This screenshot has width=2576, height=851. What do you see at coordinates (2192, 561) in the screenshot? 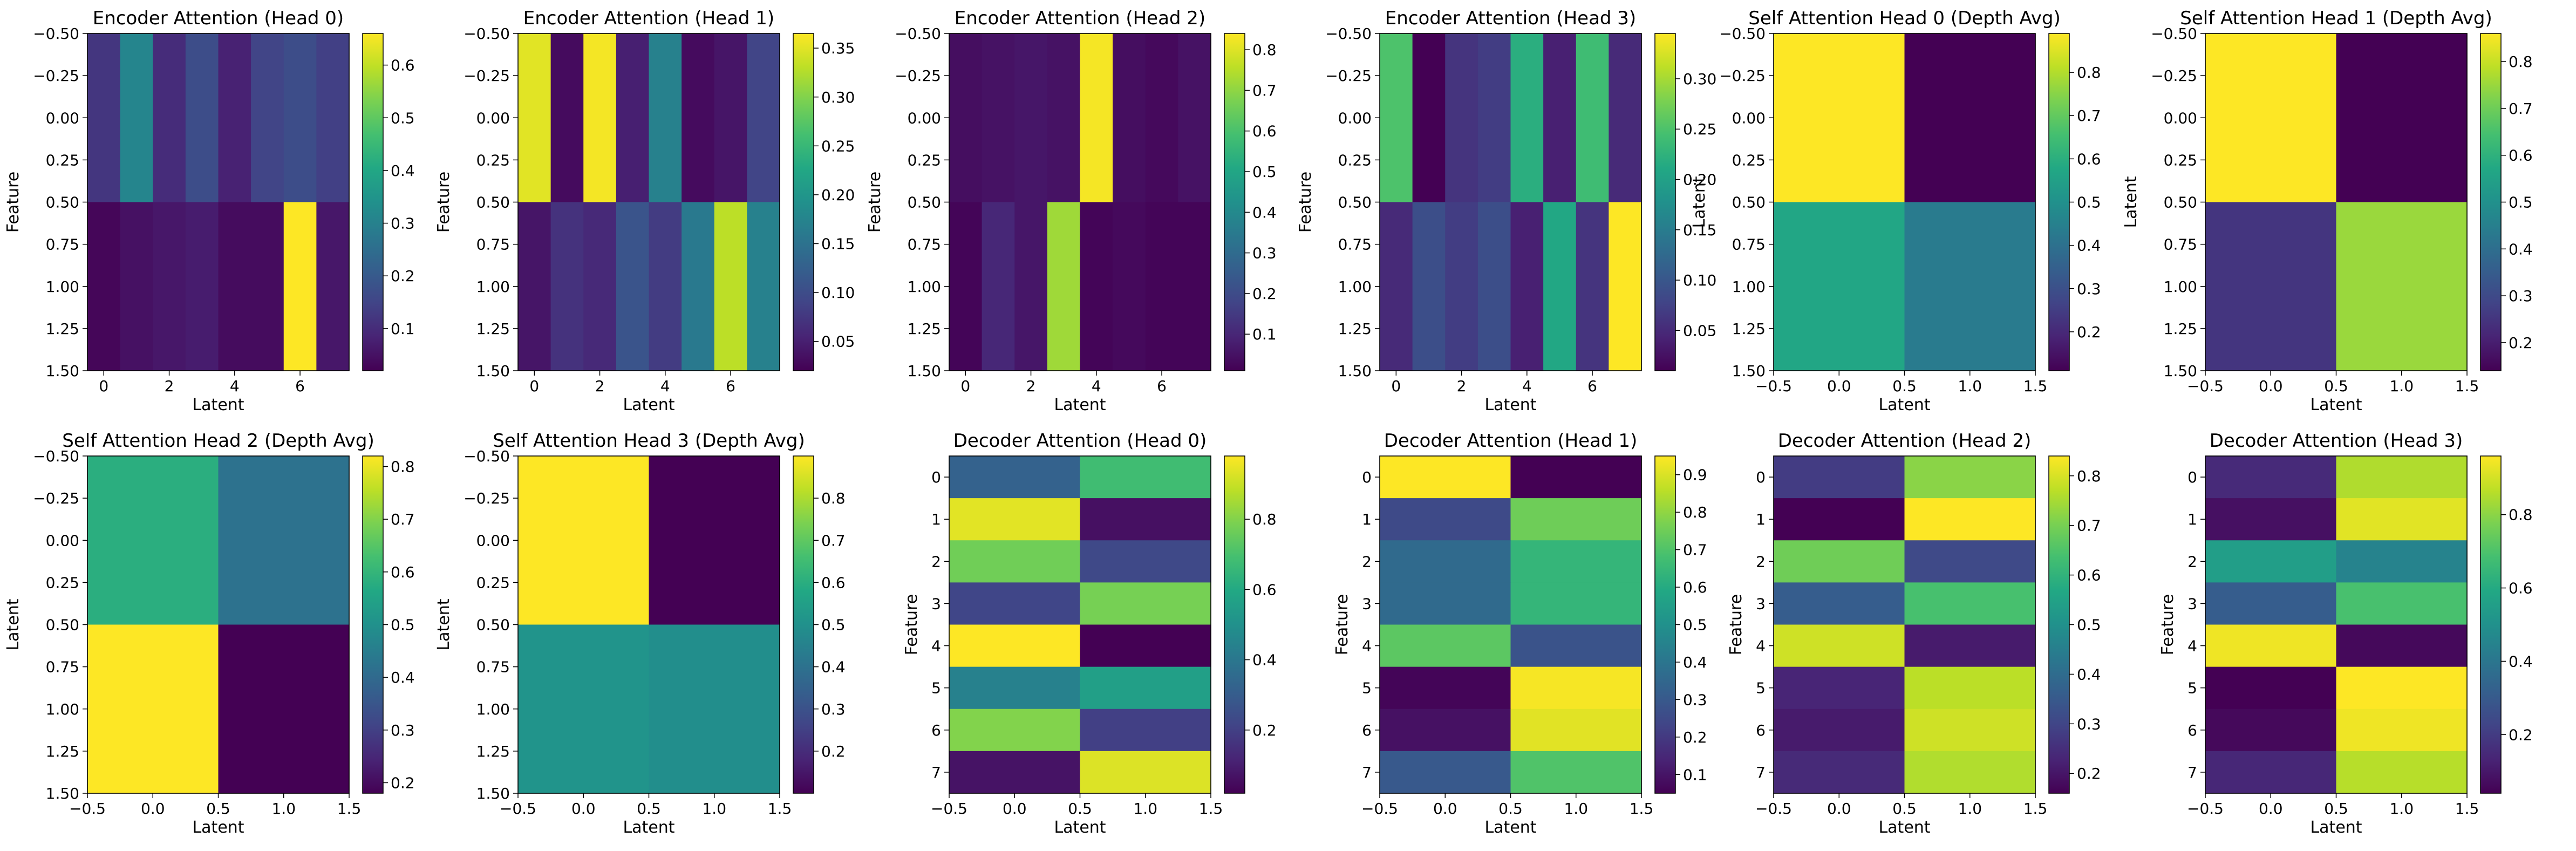
I see `y-tick-label: 2` at bounding box center [2192, 561].